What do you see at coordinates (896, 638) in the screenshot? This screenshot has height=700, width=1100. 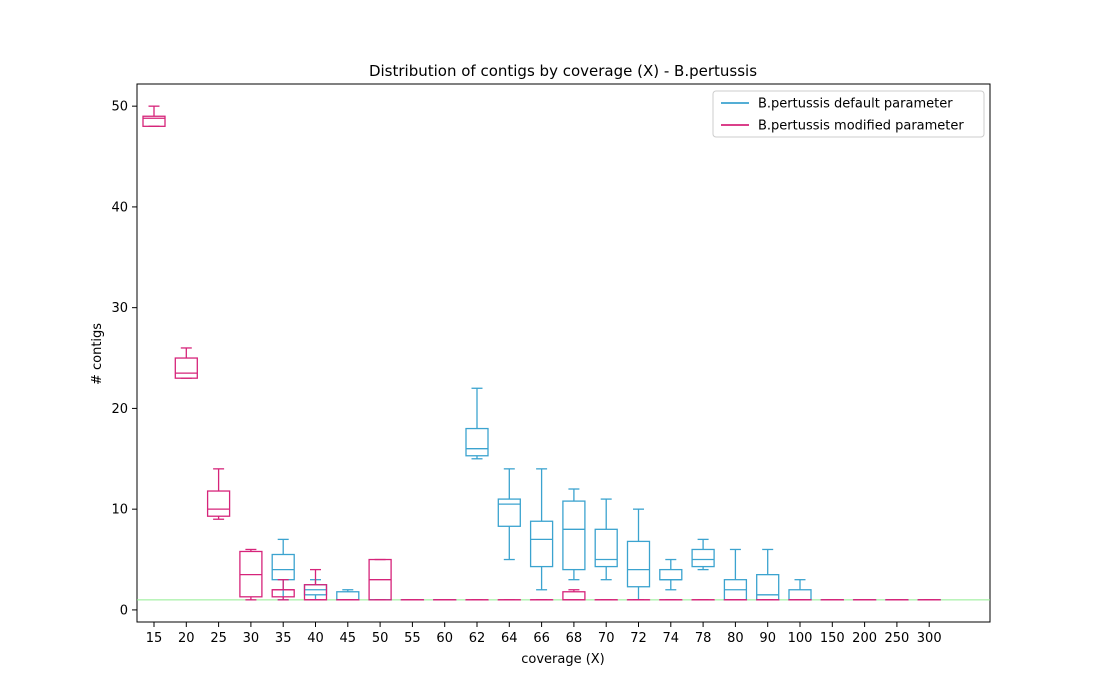 I see `x-tick-label: 250` at bounding box center [896, 638].